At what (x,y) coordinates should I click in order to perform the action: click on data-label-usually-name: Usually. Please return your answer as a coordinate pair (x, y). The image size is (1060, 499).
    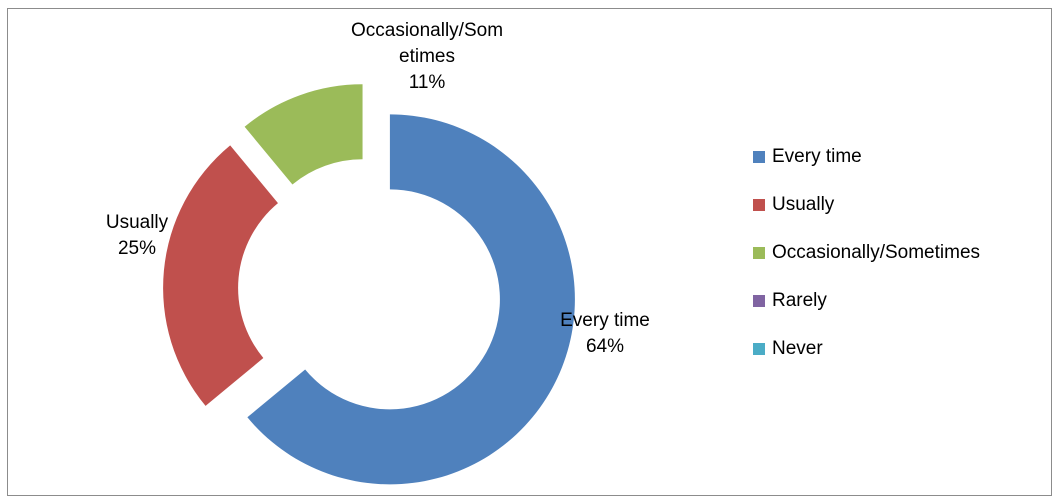
    Looking at the image, I should click on (137, 222).